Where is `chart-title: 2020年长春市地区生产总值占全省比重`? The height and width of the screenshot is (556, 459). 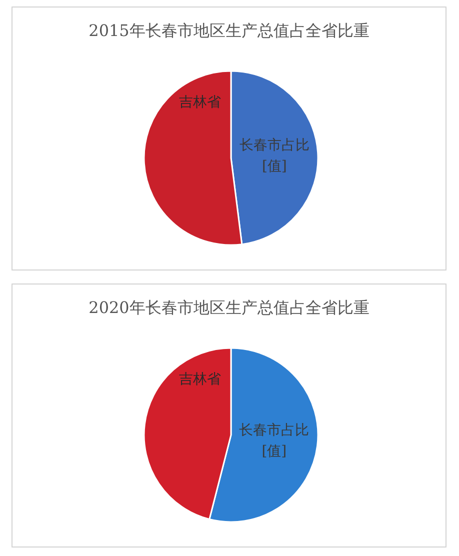
chart-title: 2020年长春市地区生产总值占全省比重 is located at coordinates (229, 307).